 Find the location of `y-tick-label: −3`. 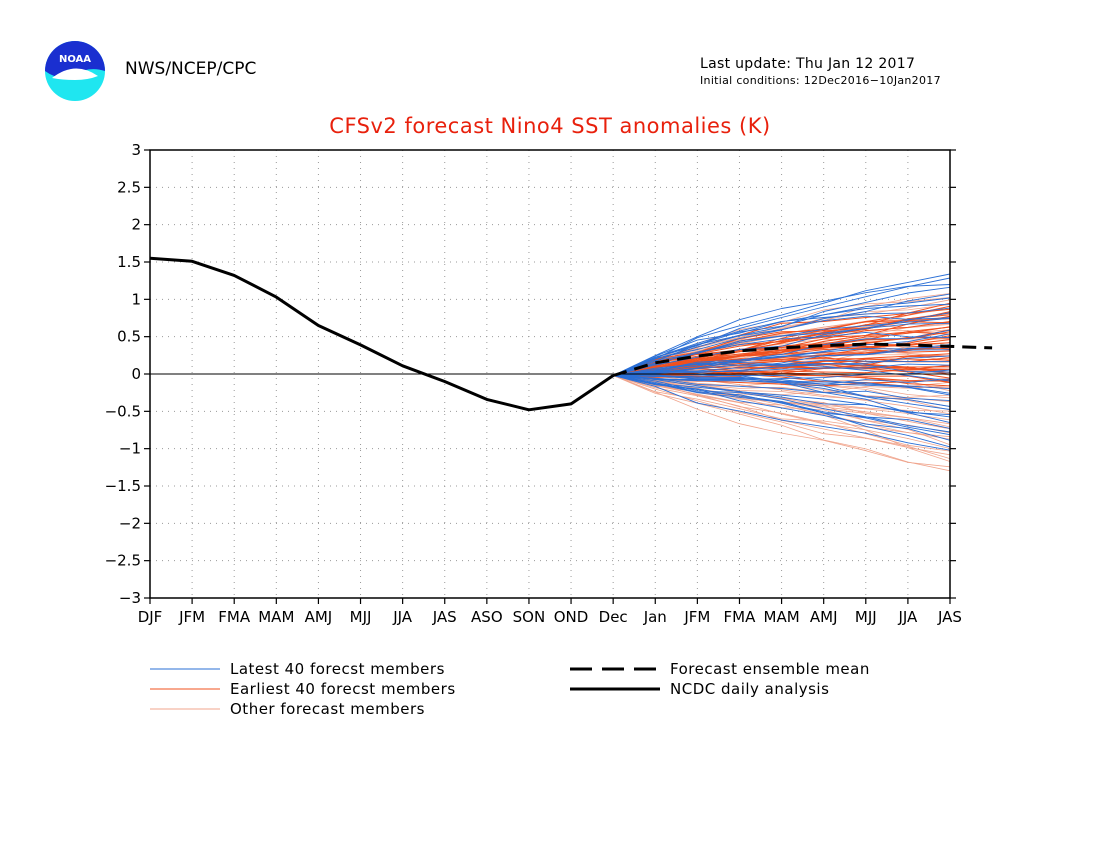

y-tick-label: −3 is located at coordinates (130, 598).